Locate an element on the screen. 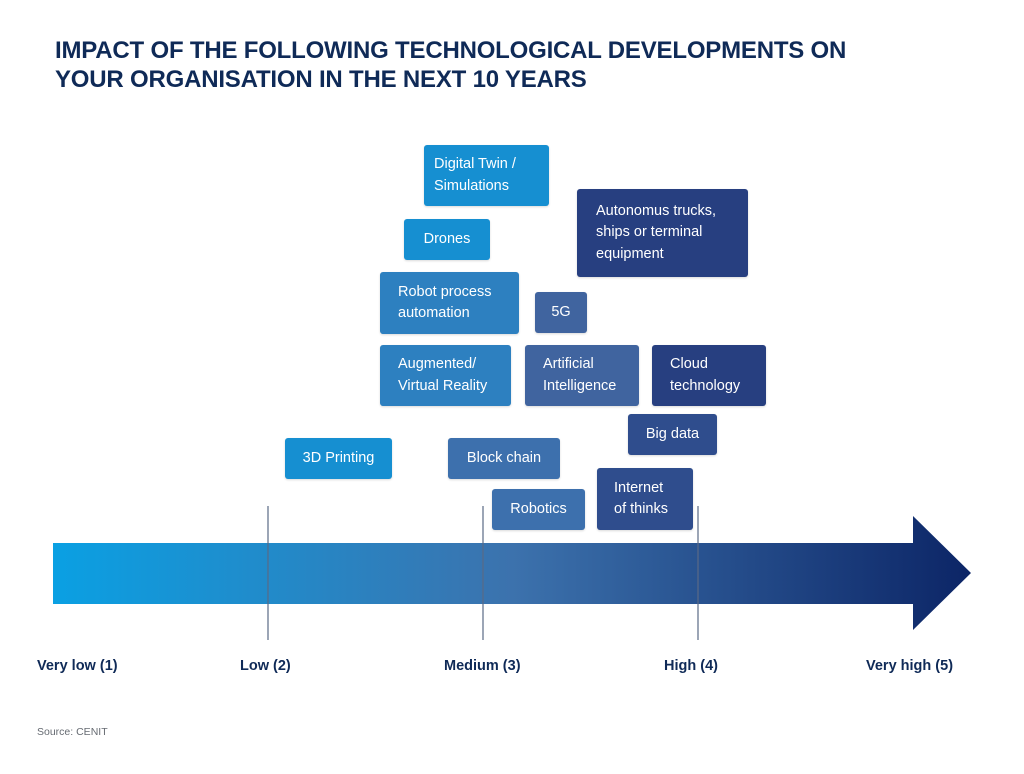  axis-label-high: High (4) is located at coordinates (691, 666).